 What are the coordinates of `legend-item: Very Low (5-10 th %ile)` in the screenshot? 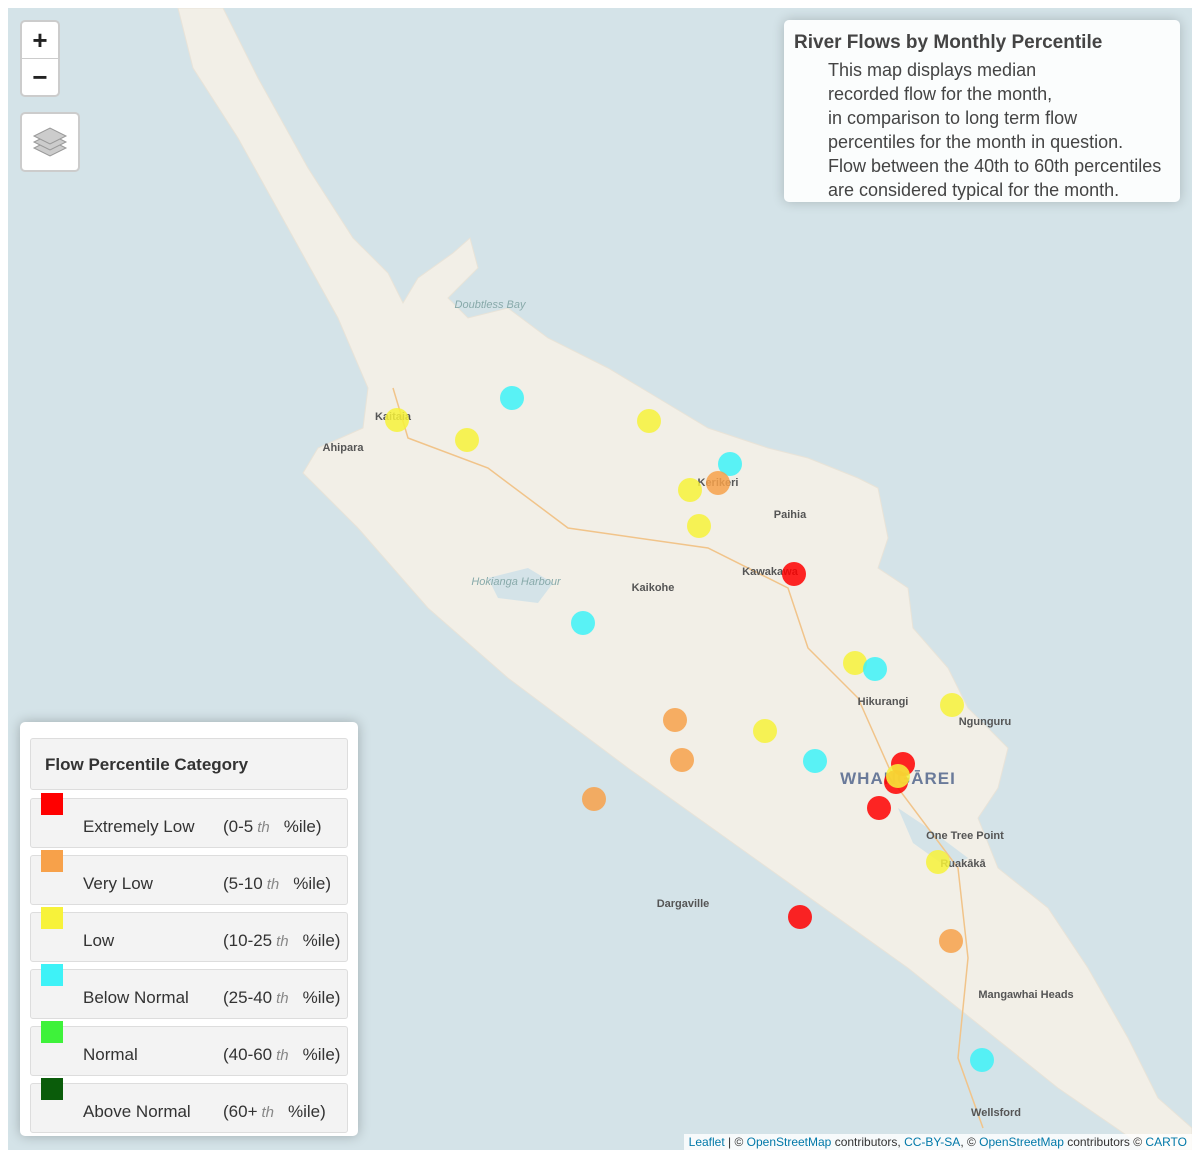 It's located at (189, 877).